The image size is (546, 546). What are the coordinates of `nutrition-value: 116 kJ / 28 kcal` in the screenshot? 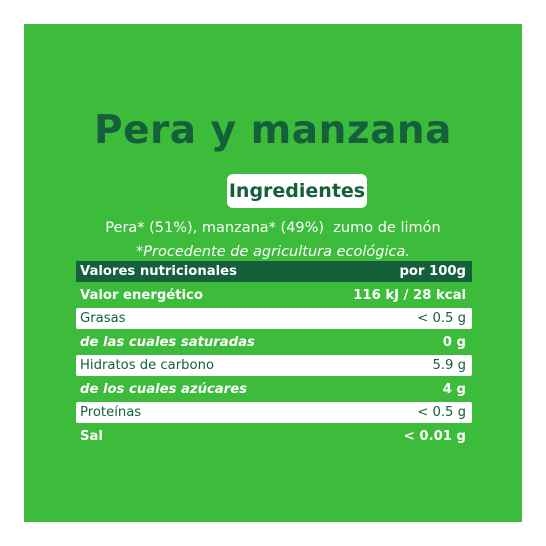 It's located at (409, 295).